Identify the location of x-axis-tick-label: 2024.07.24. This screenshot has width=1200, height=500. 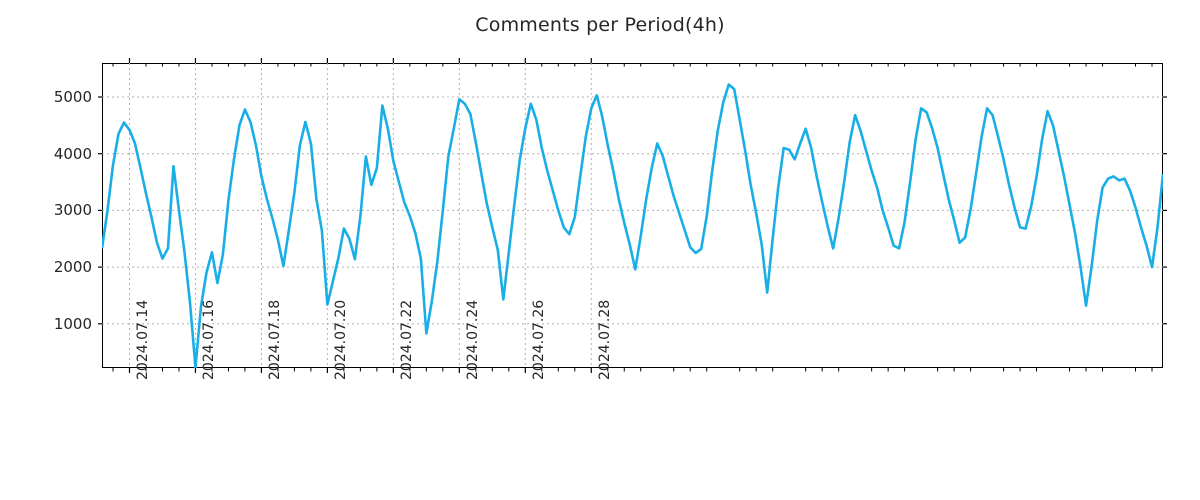
(473, 339).